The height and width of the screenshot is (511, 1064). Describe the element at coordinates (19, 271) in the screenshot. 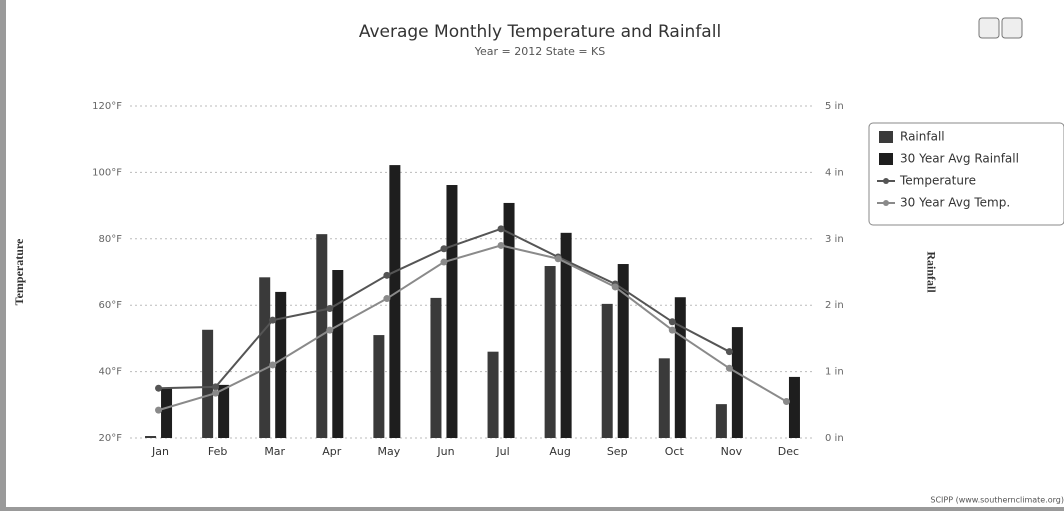

I see `y-axis-title: Temperature` at that location.